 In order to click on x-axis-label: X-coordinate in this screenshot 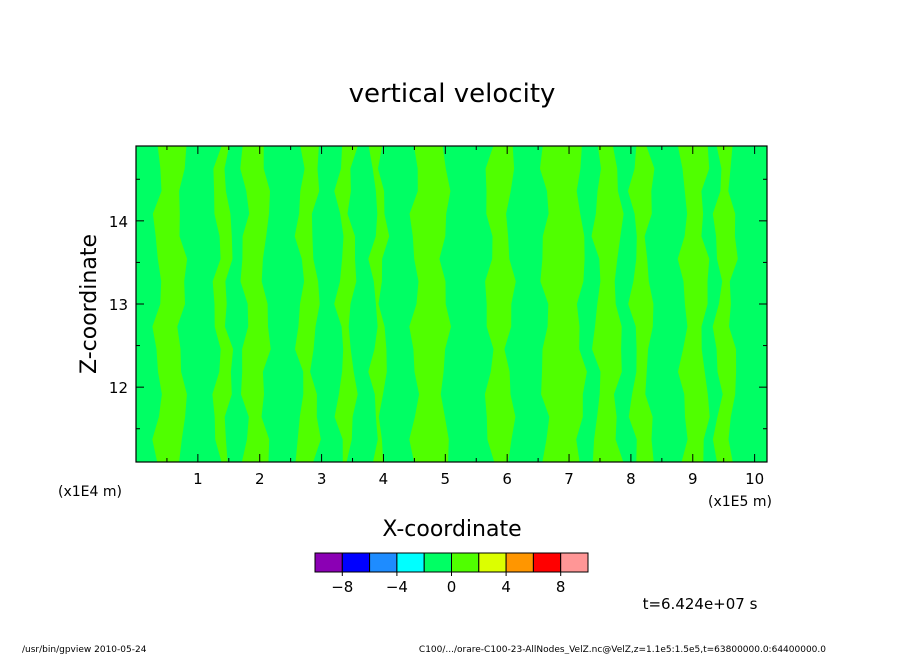, I will do `click(451, 529)`.